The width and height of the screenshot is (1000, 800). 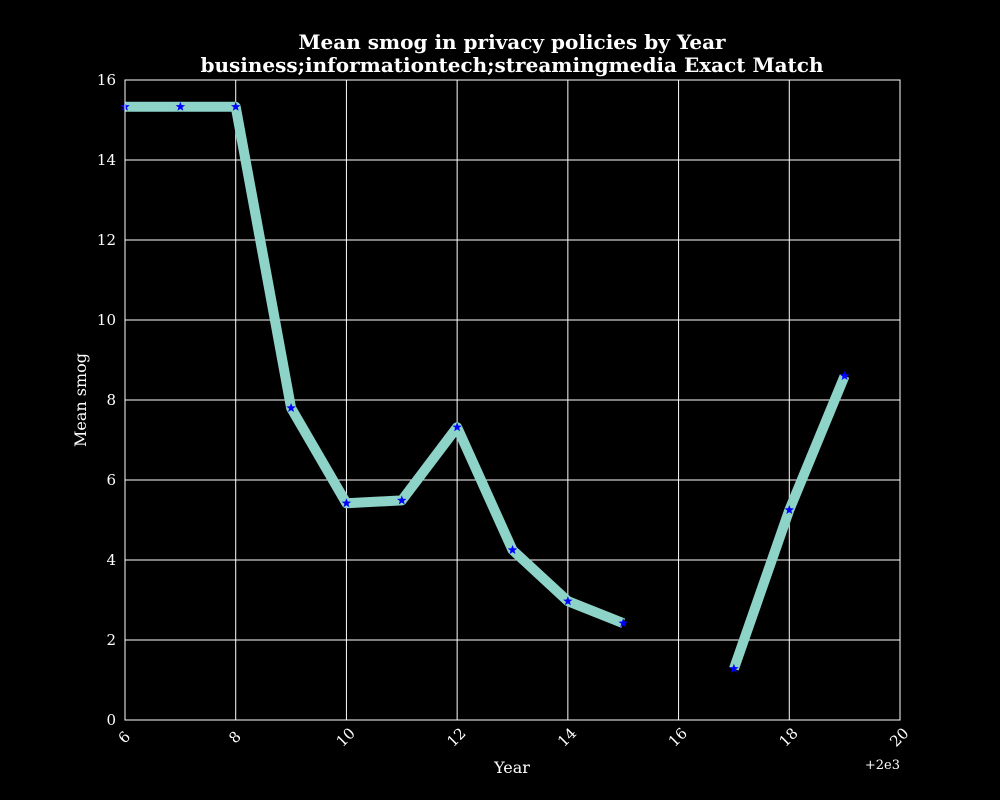 What do you see at coordinates (80, 400) in the screenshot?
I see `y-axis-label: Mean smog` at bounding box center [80, 400].